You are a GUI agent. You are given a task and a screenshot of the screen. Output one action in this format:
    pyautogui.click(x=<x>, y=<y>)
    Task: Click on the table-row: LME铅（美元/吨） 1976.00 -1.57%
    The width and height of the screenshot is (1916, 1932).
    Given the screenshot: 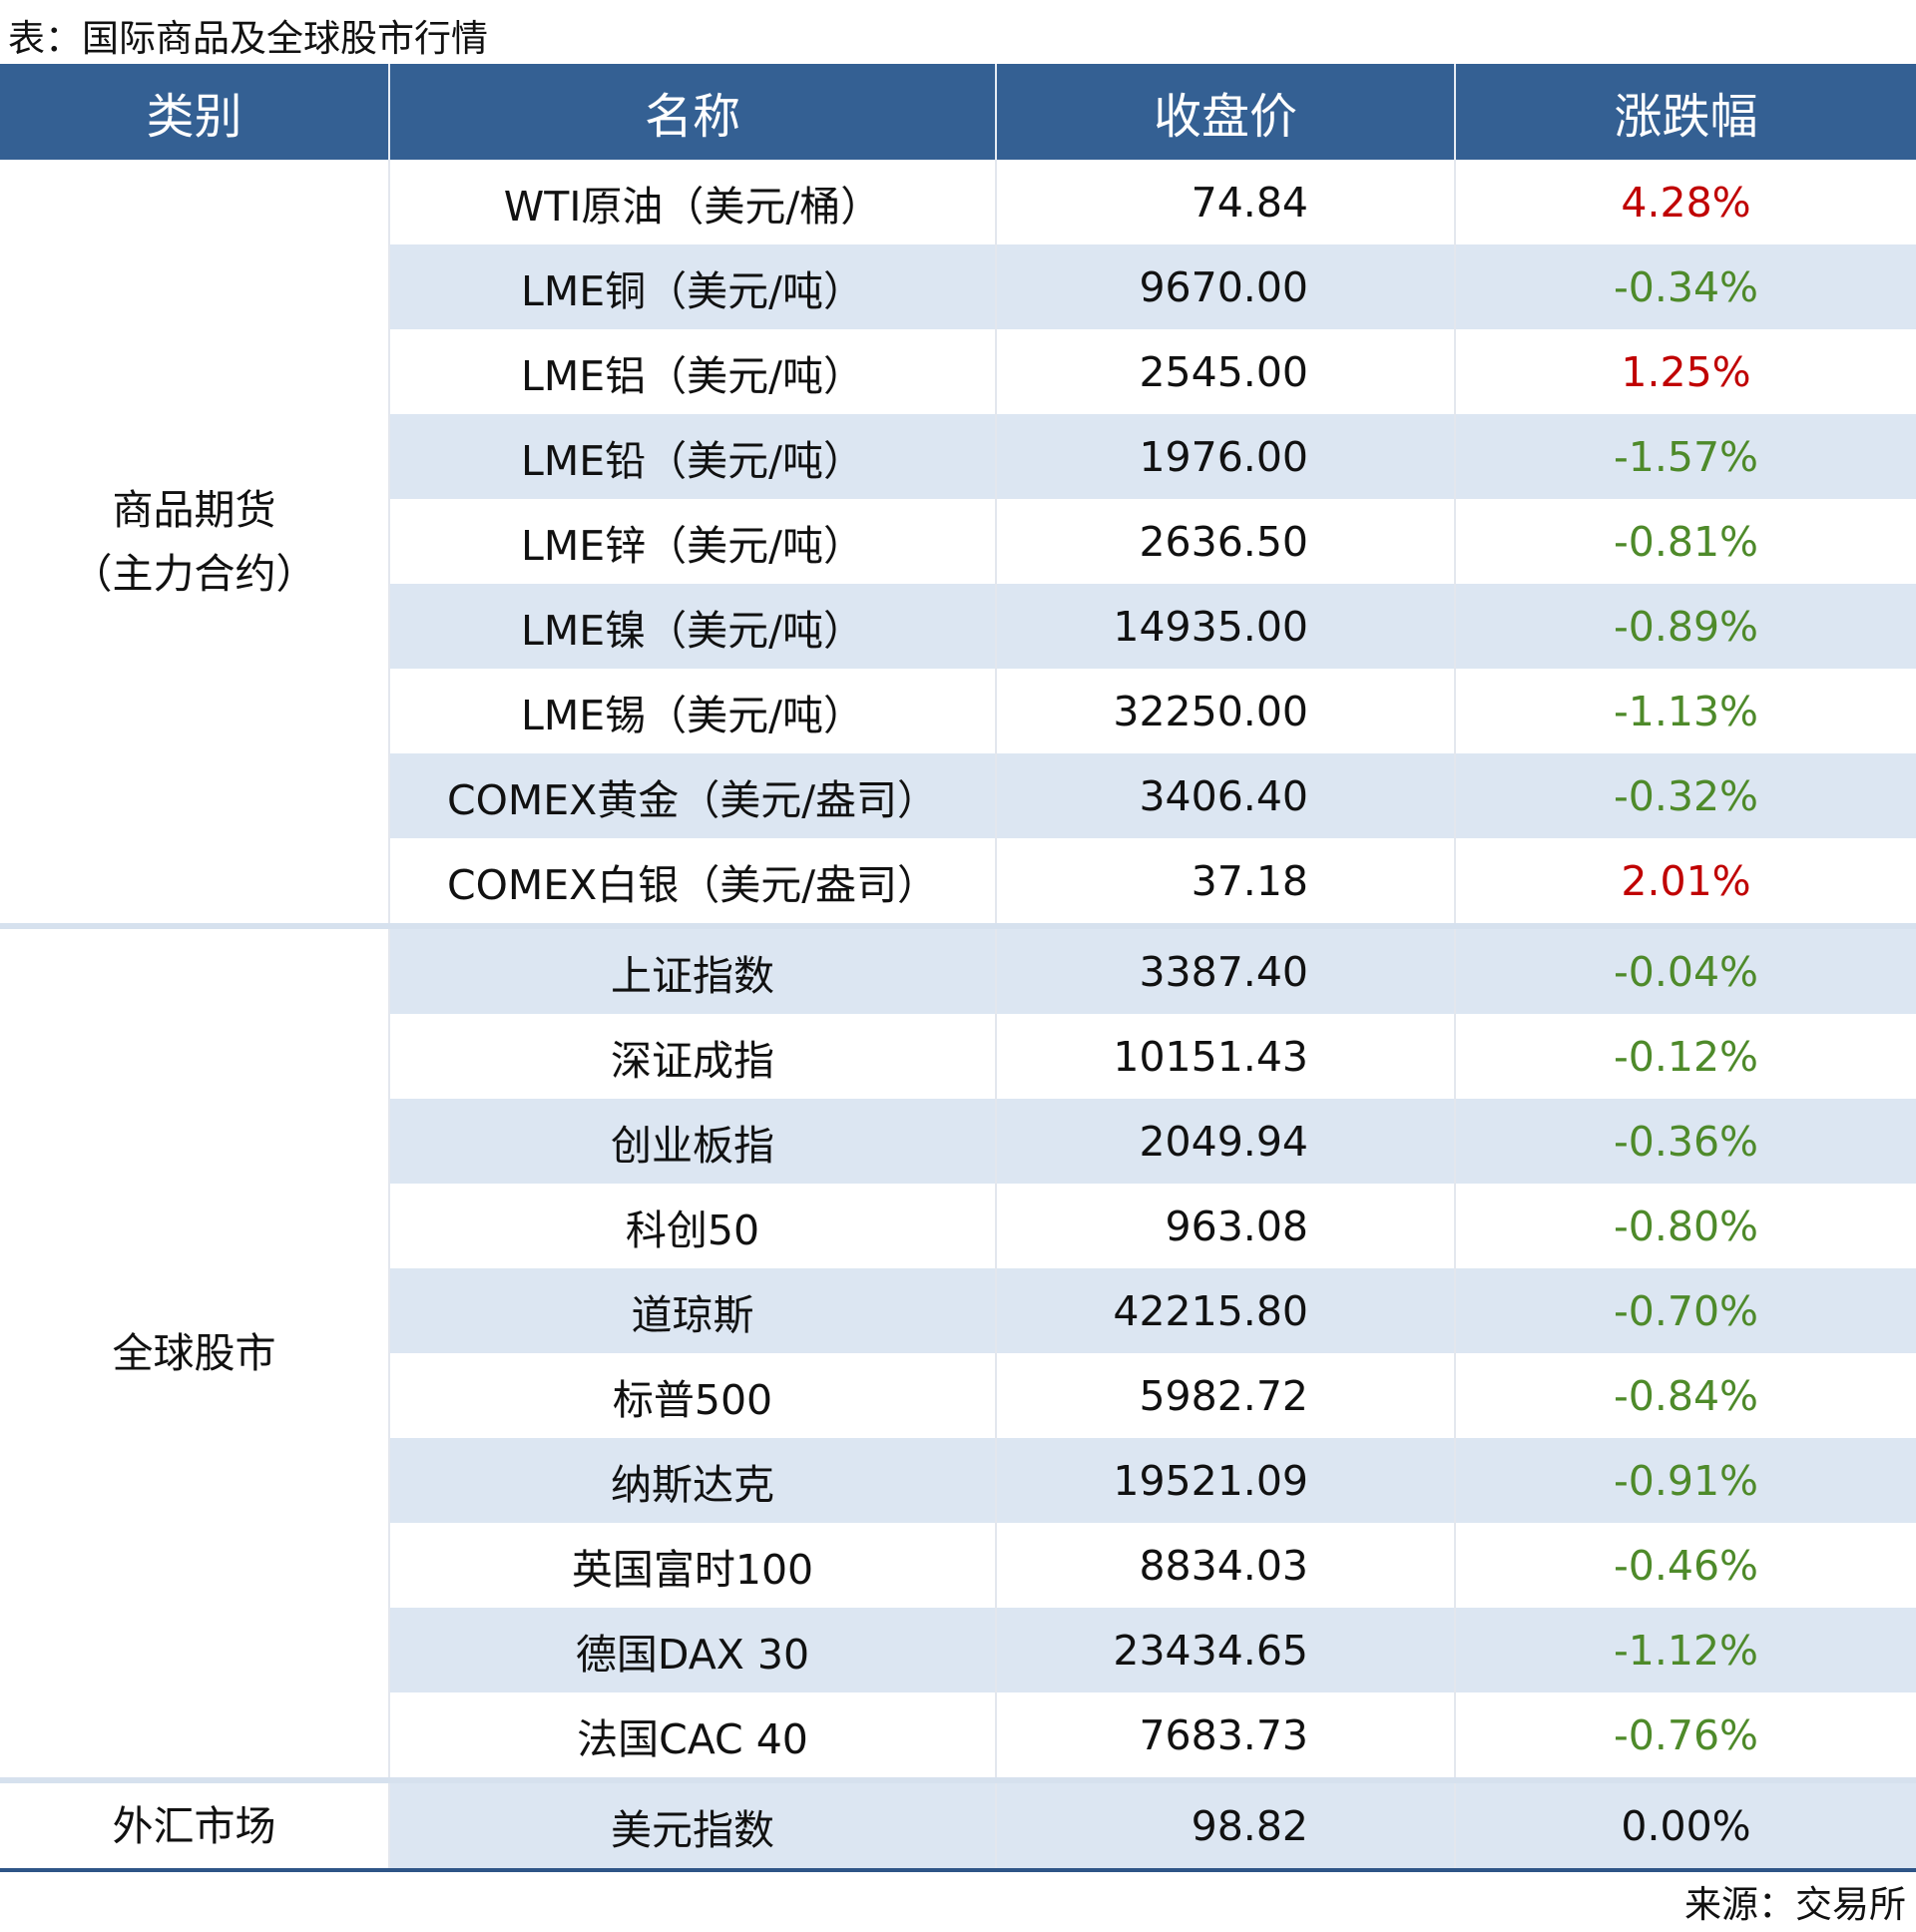 What is the action you would take?
    pyautogui.click(x=958, y=456)
    